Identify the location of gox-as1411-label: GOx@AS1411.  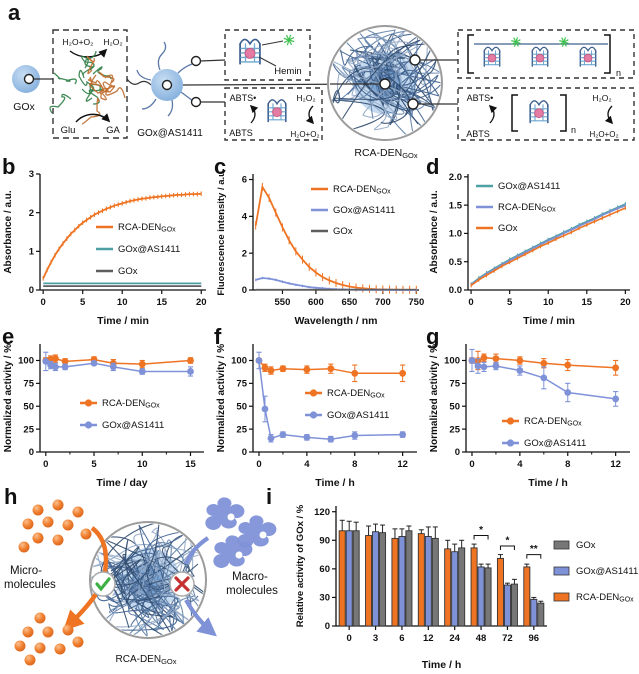
(170, 133).